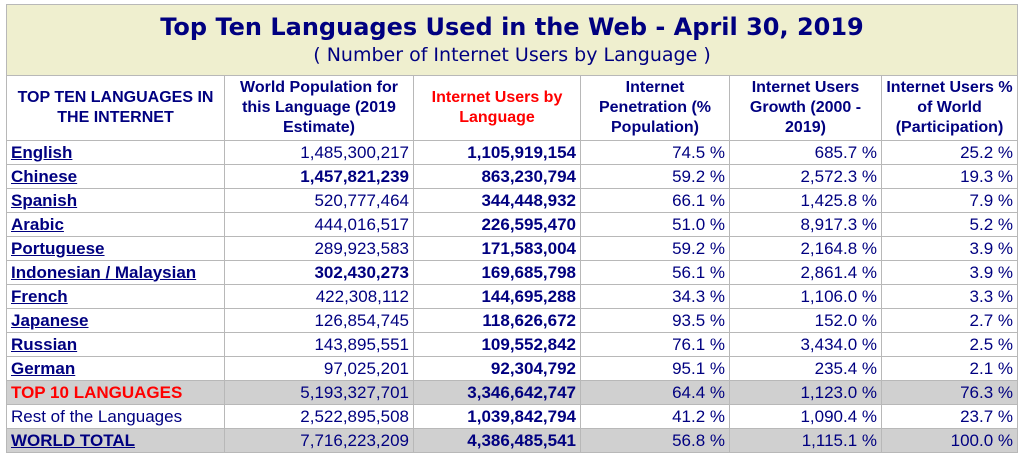 The width and height of the screenshot is (1024, 458). Describe the element at coordinates (805, 320) in the screenshot. I see `growth-cell: 152.0 %` at that location.